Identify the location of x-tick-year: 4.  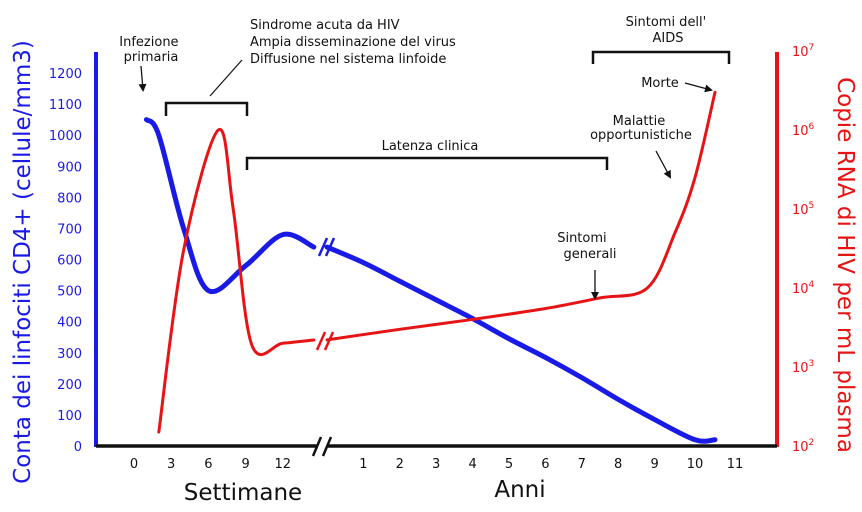
(472, 464).